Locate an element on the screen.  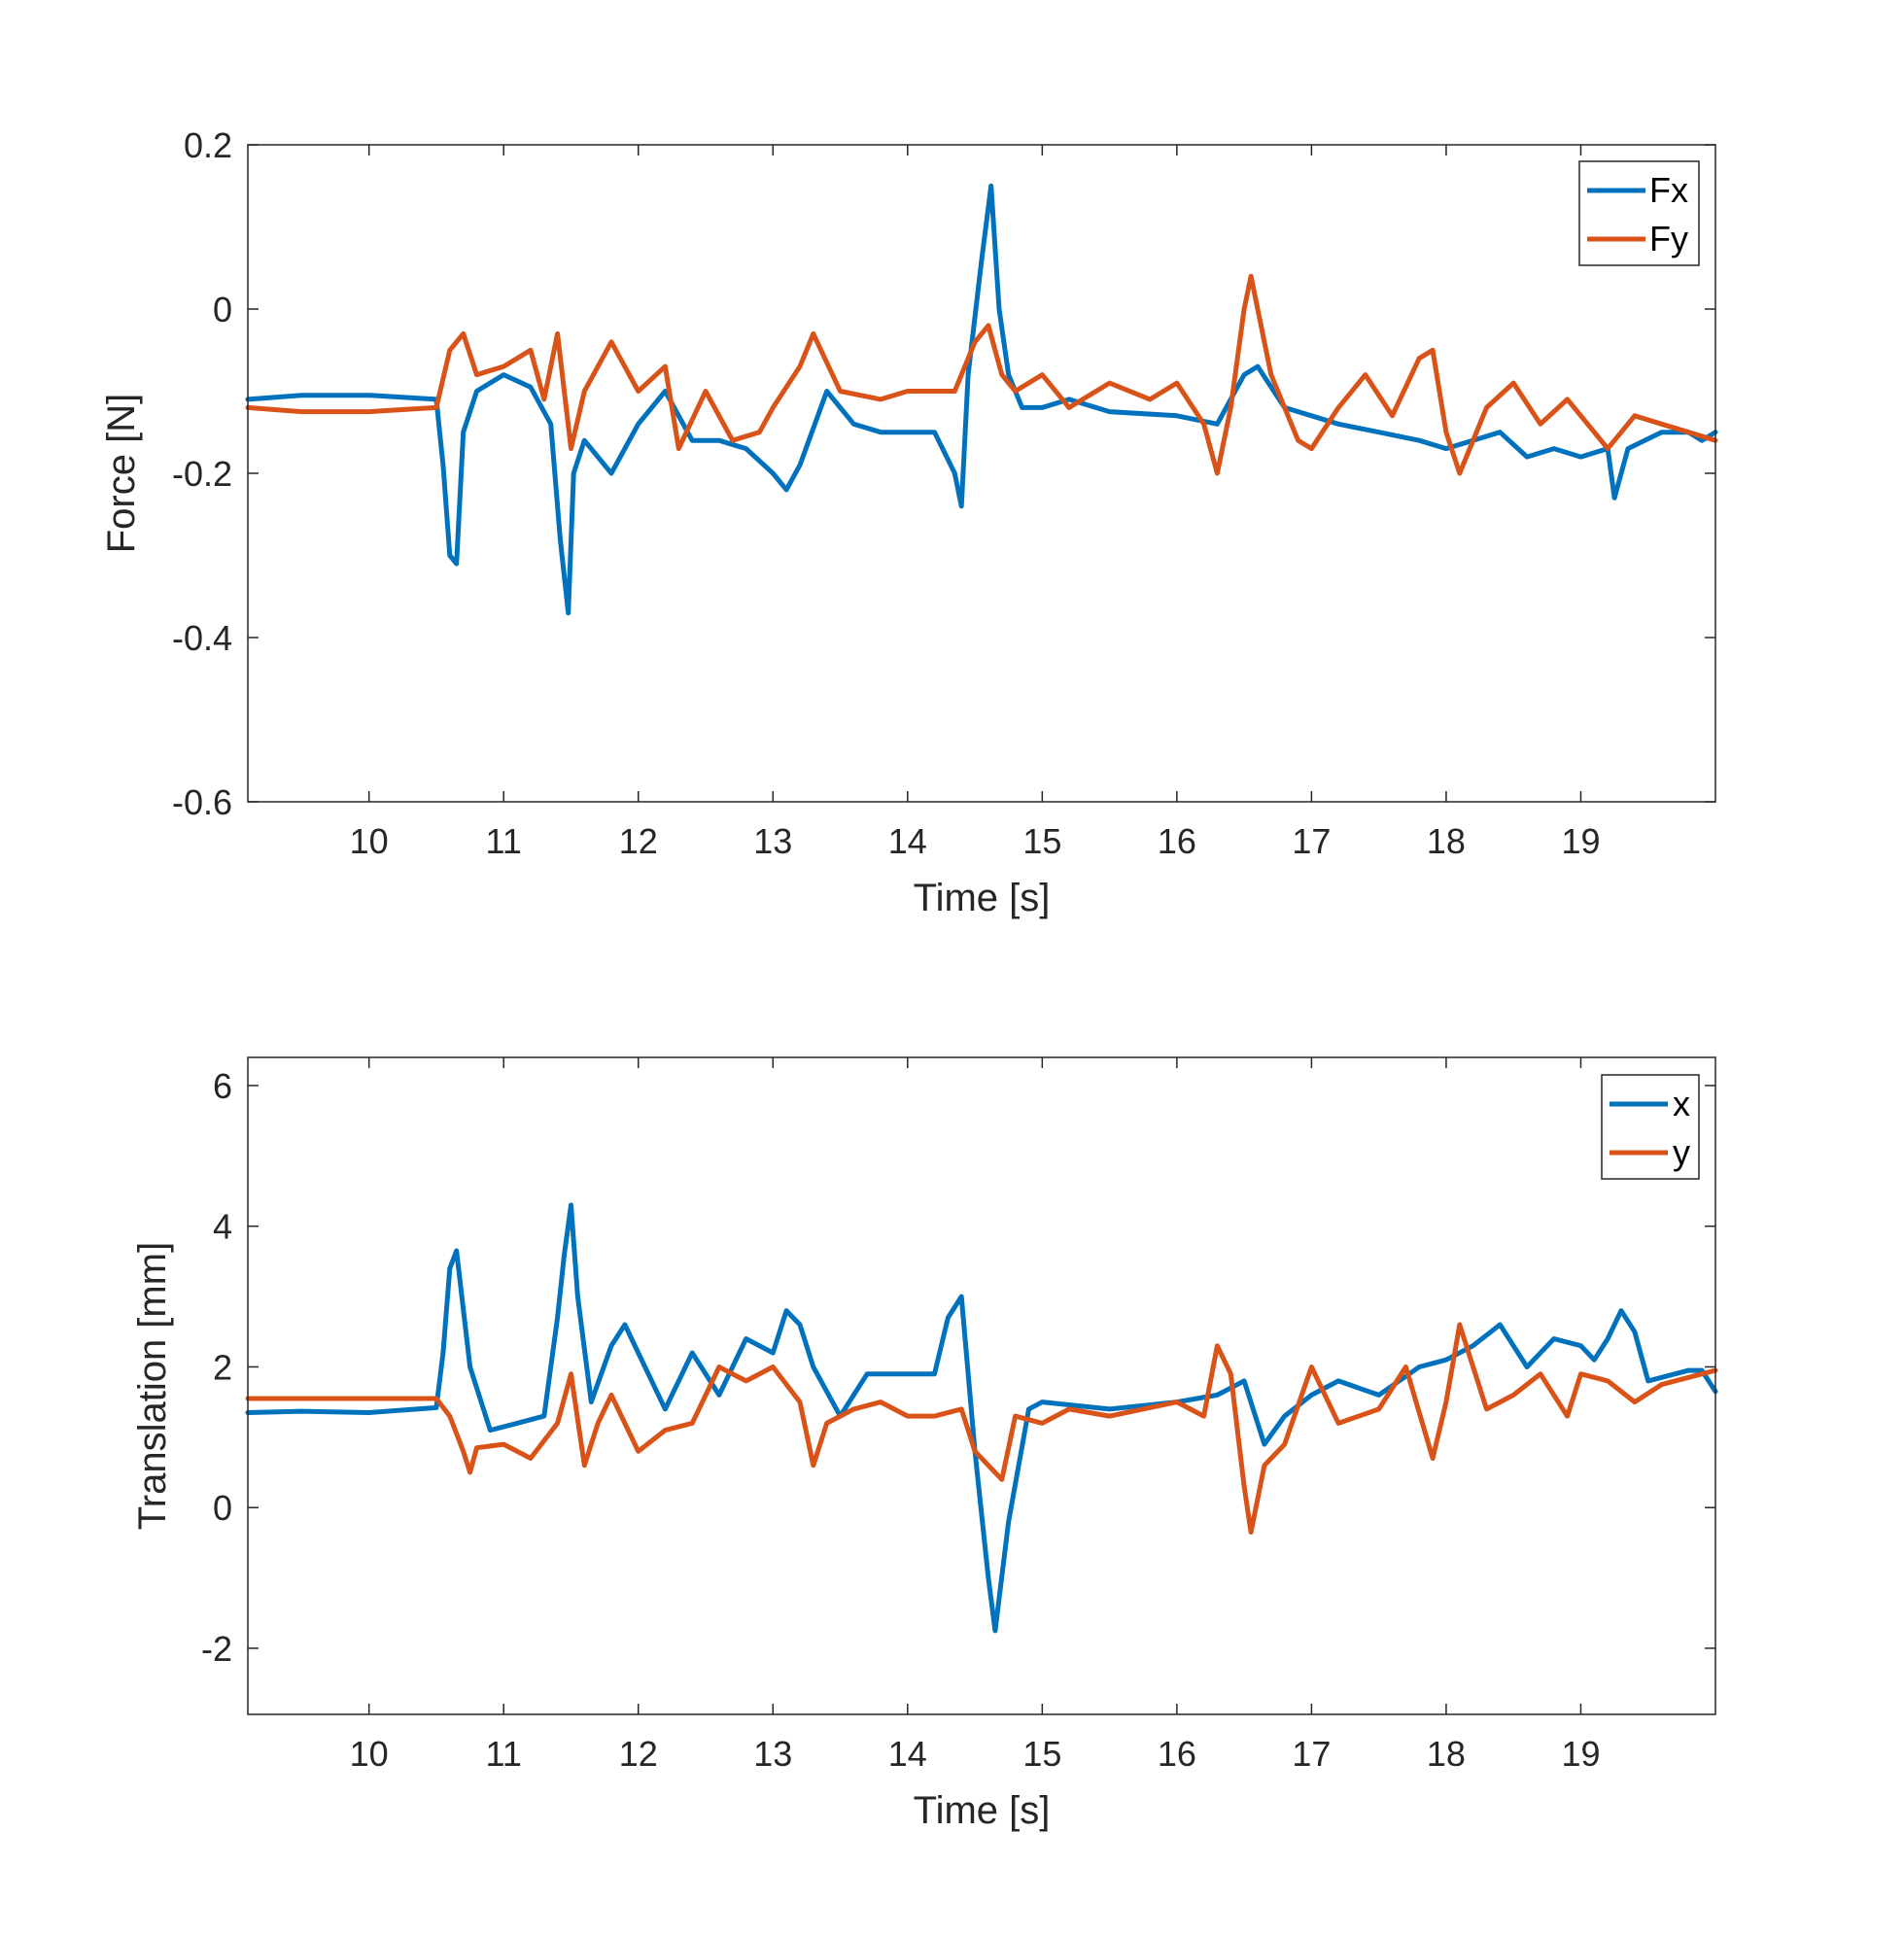
translation-y-tick-label: -2 is located at coordinates (216, 1649).